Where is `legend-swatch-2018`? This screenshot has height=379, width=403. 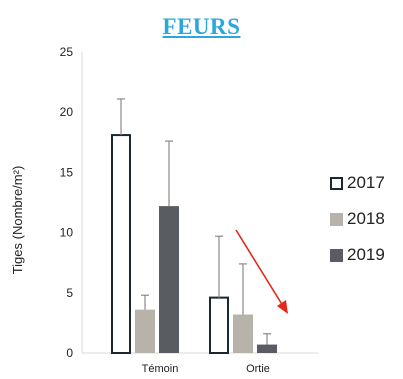 legend-swatch-2018 is located at coordinates (336, 219).